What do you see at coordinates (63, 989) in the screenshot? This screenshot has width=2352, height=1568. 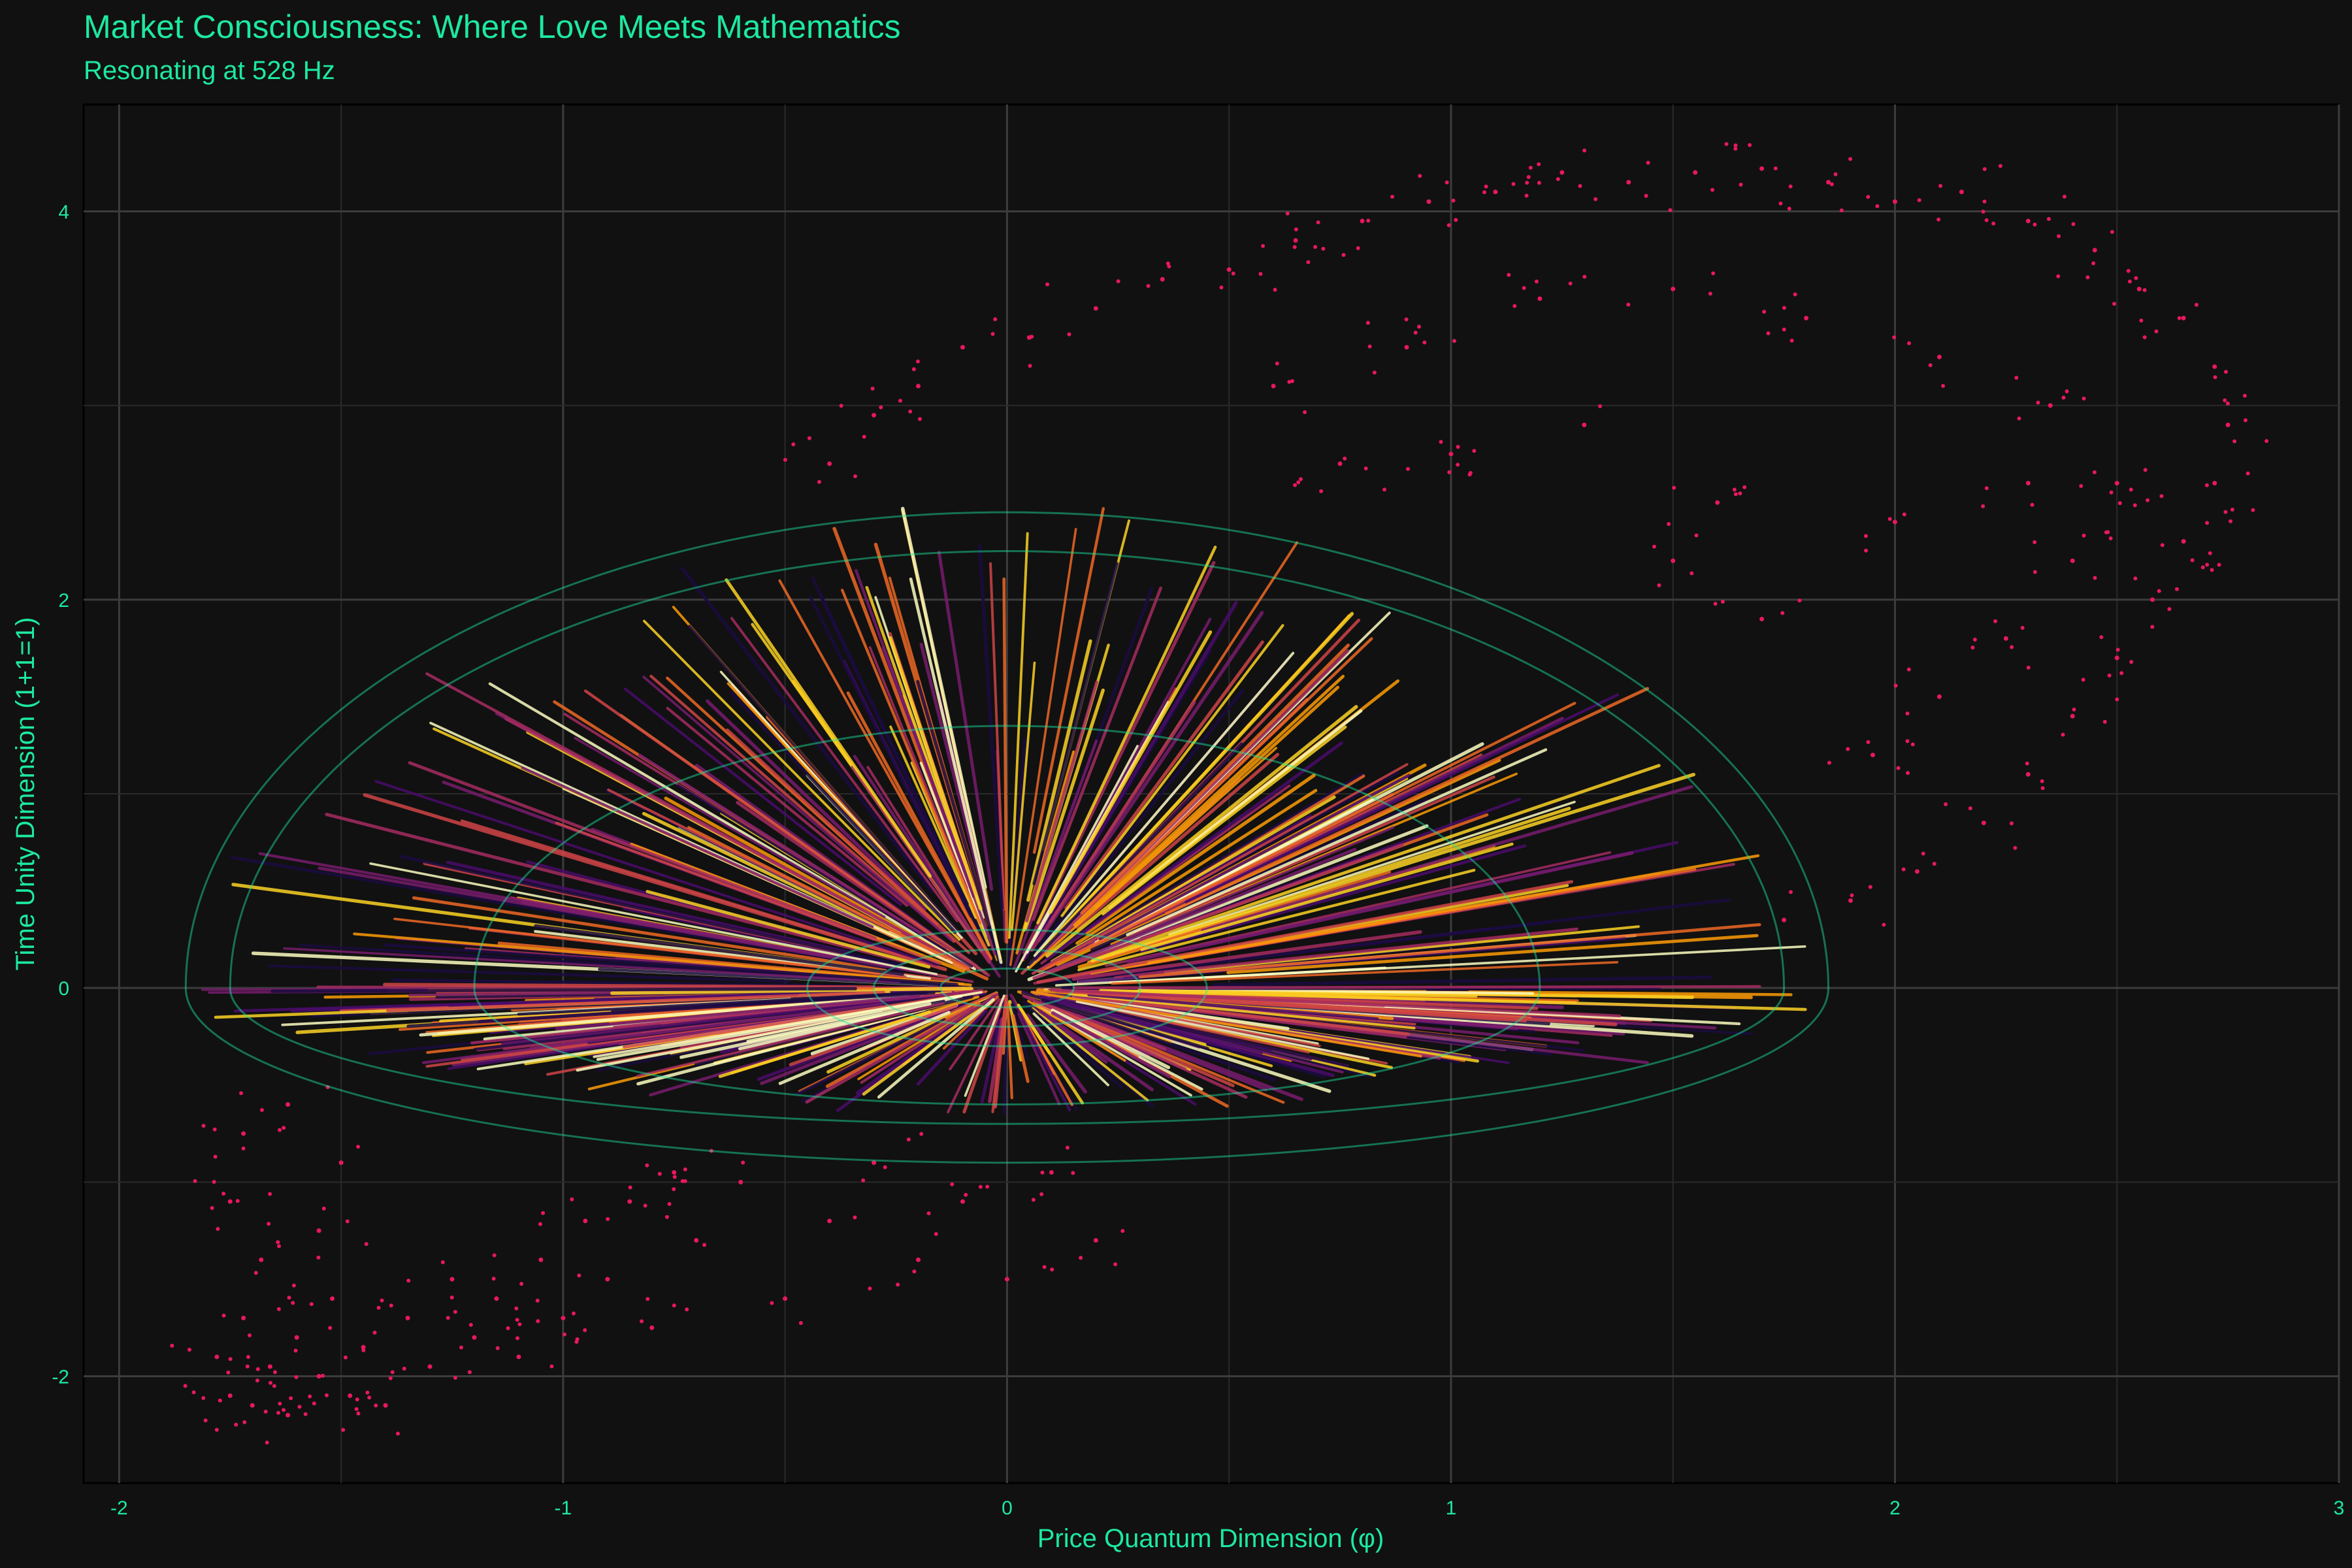 I see `y-tick-label: 0` at bounding box center [63, 989].